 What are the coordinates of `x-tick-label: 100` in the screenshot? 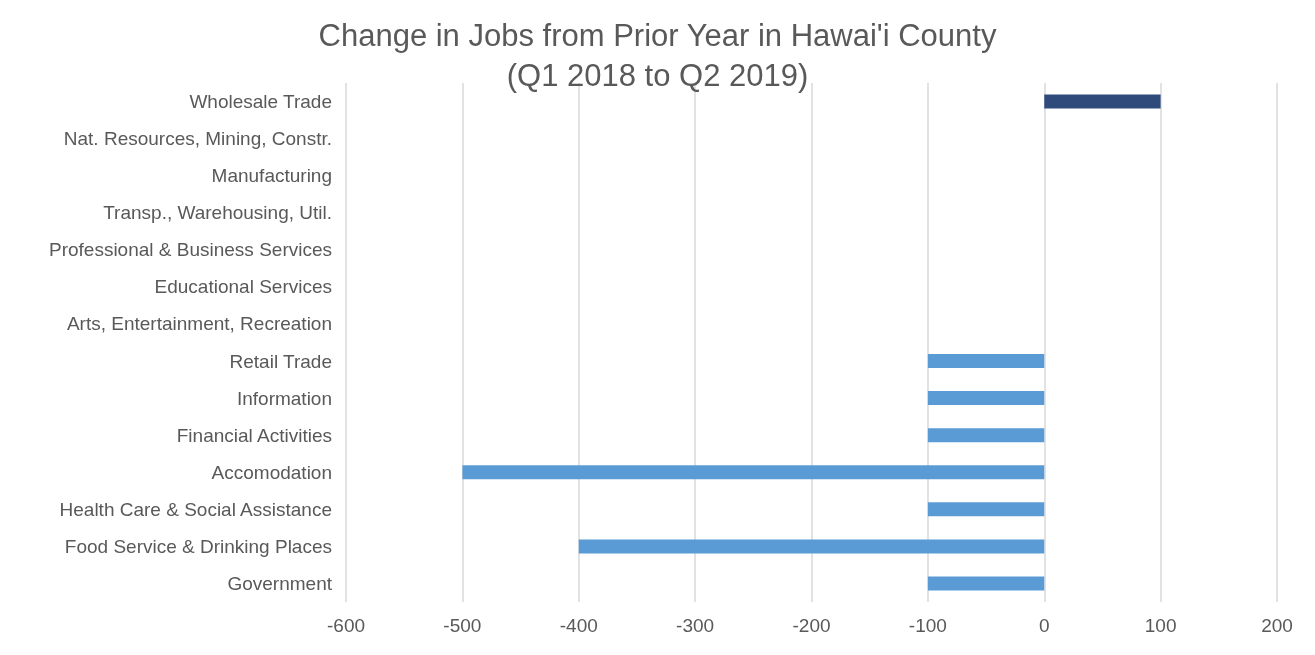 It's located at (1160, 625).